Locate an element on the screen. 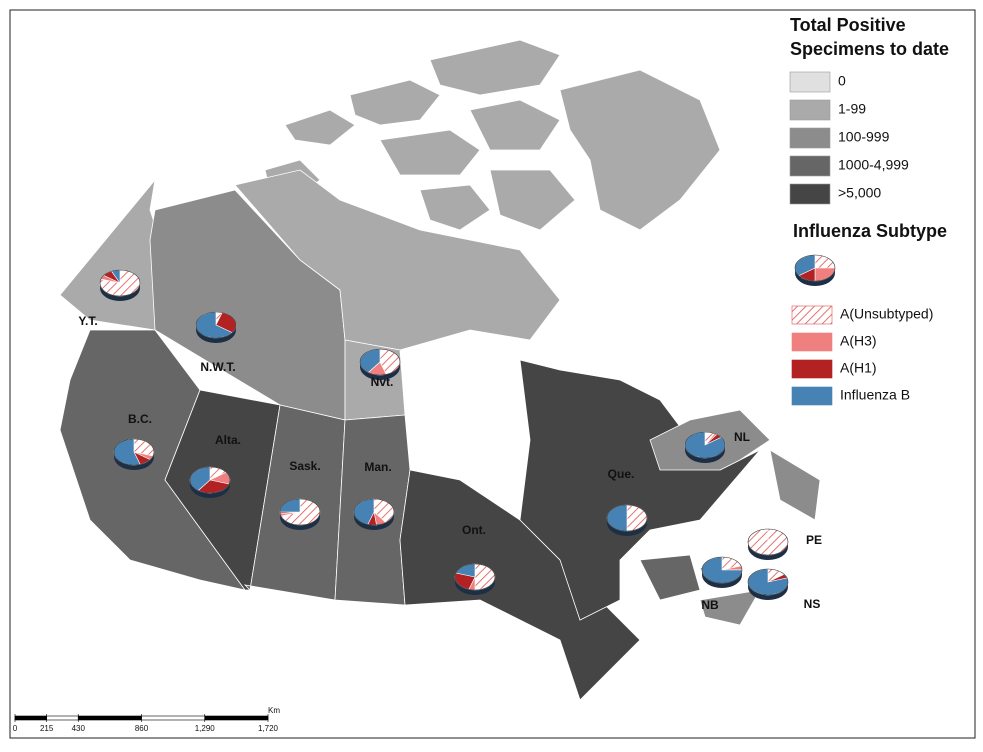 The height and width of the screenshot is (752, 983). scale-unit: Km is located at coordinates (274, 710).